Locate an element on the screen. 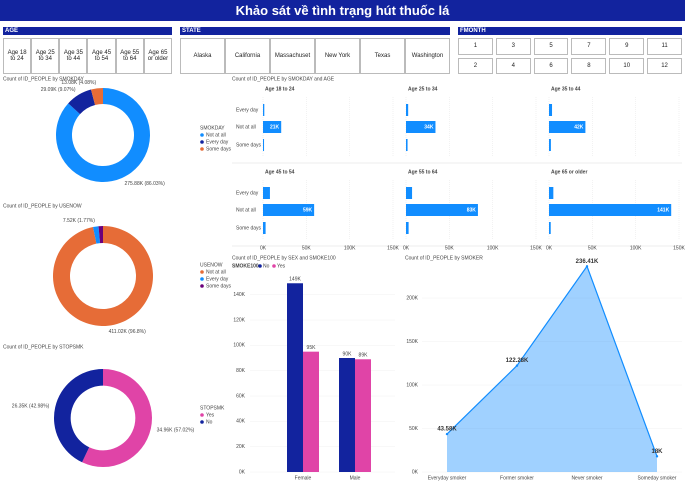  legend-label: Yes is located at coordinates (210, 415).